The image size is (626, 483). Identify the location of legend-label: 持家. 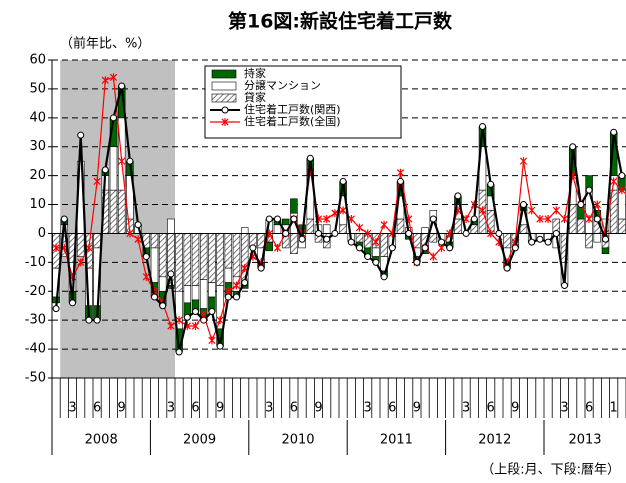
(255, 73).